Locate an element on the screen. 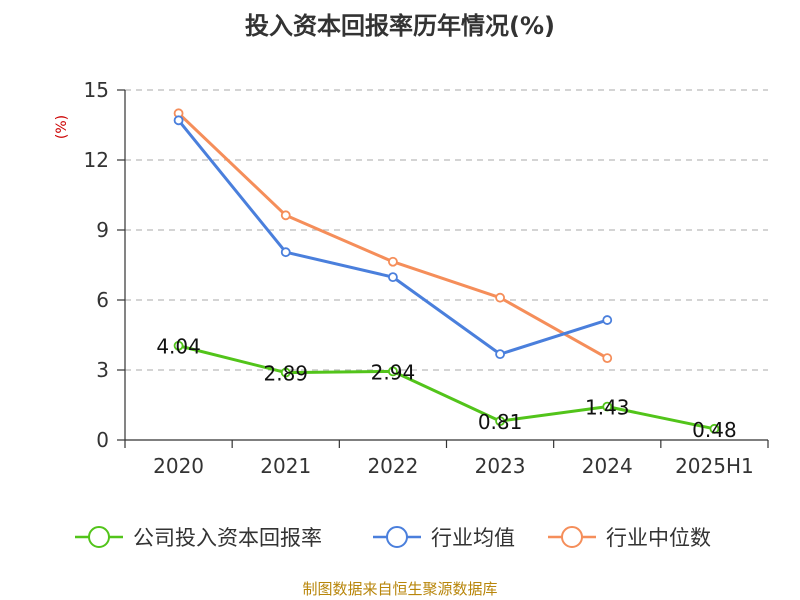 The height and width of the screenshot is (600, 800). y-tick-label: 12 is located at coordinates (96, 160).